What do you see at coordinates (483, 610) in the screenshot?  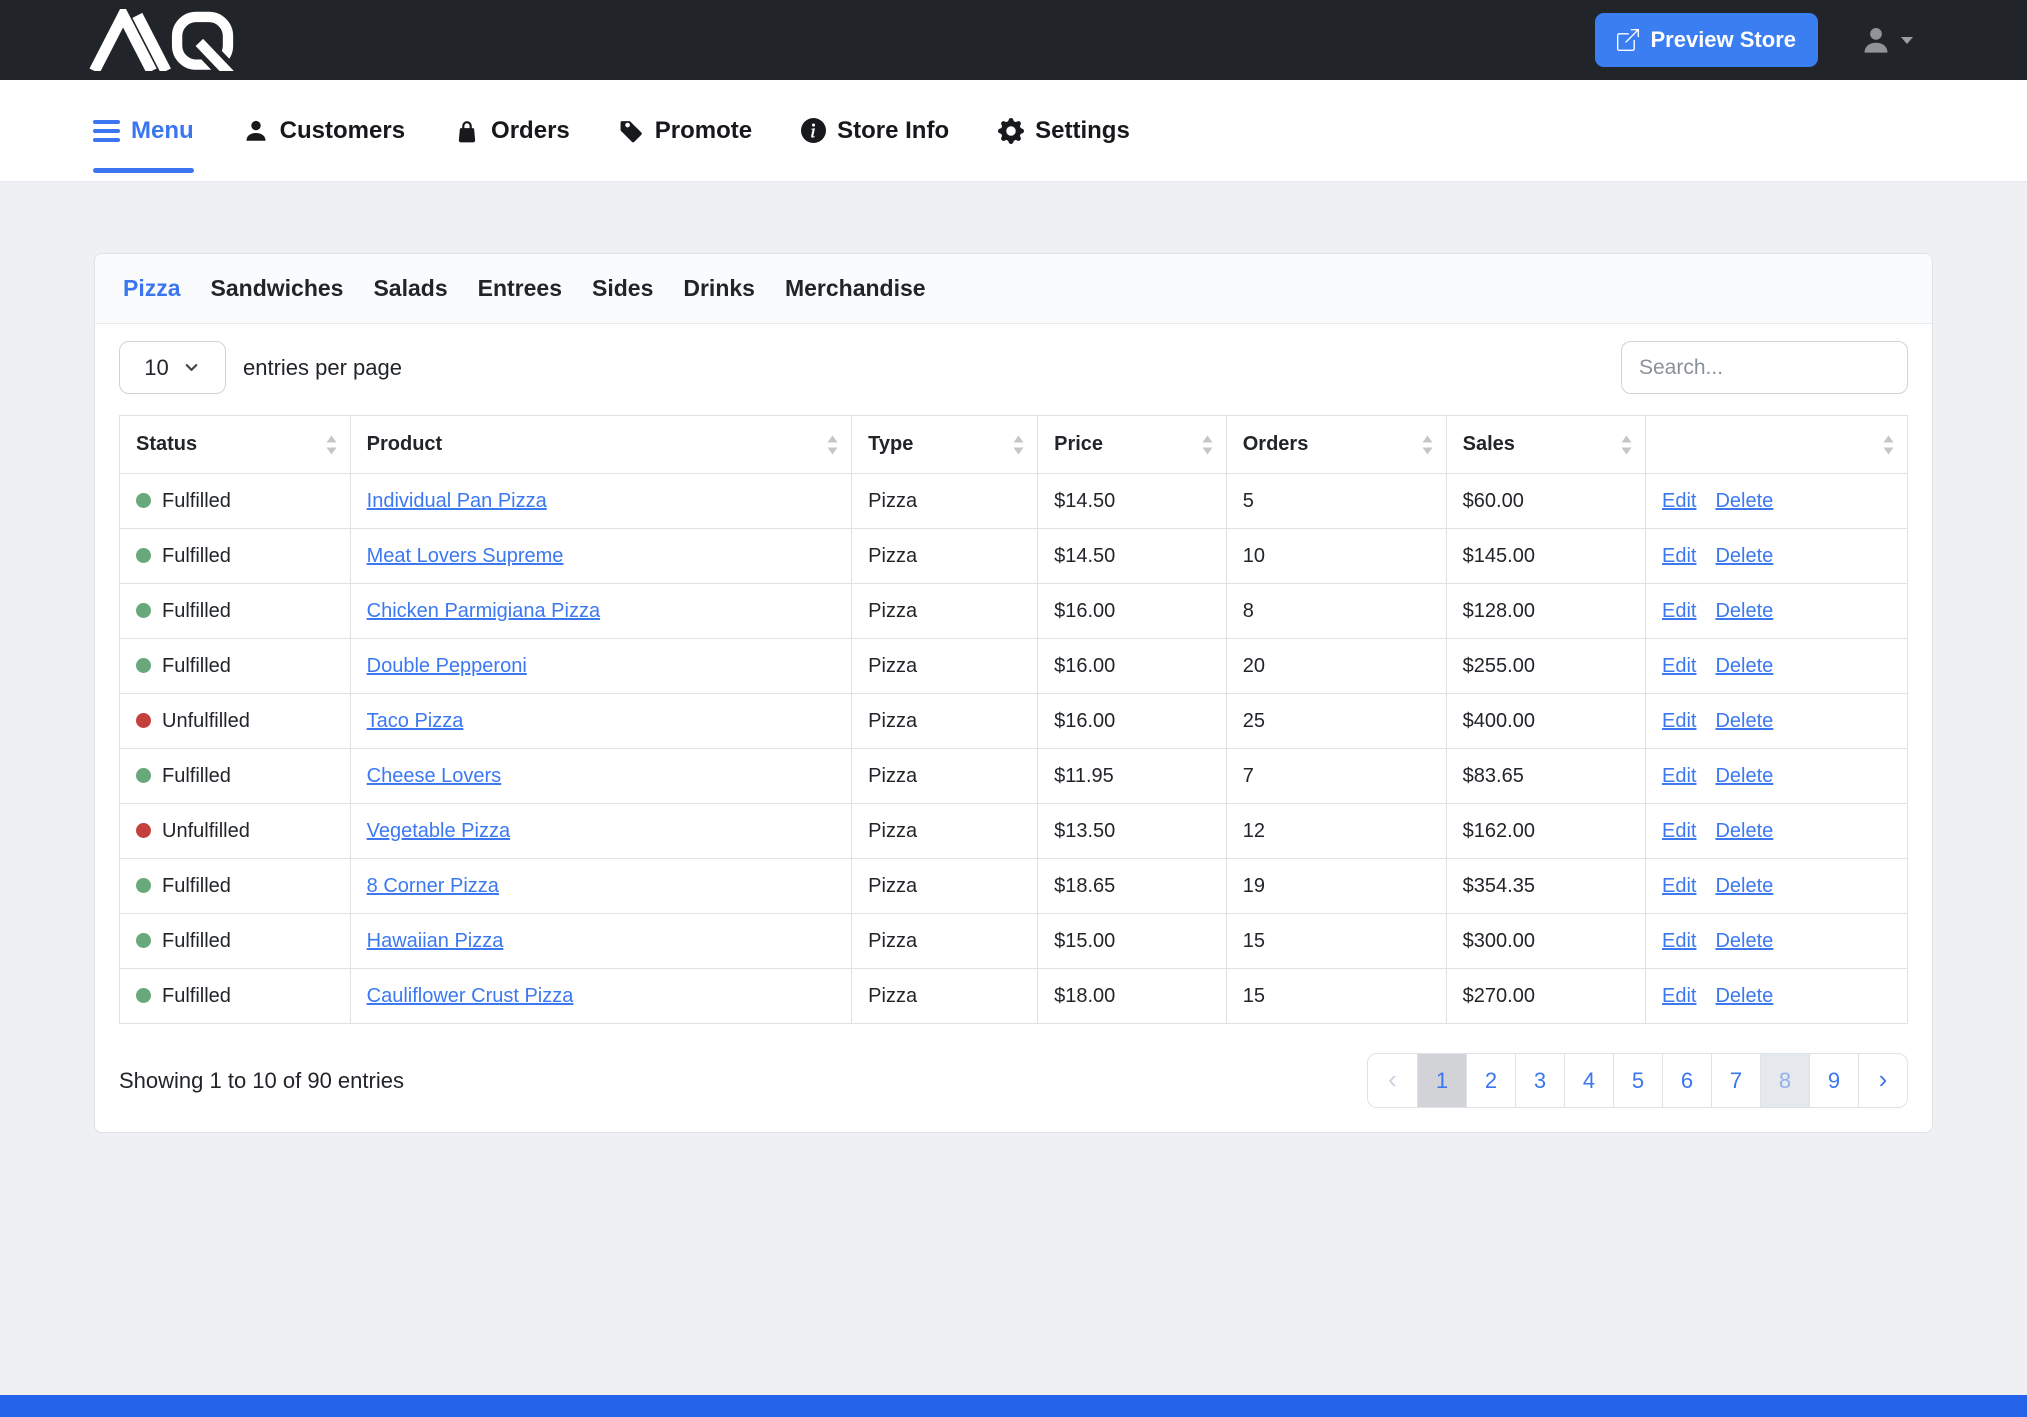 I see `product-link: Chicken Parmigiana Pizza` at bounding box center [483, 610].